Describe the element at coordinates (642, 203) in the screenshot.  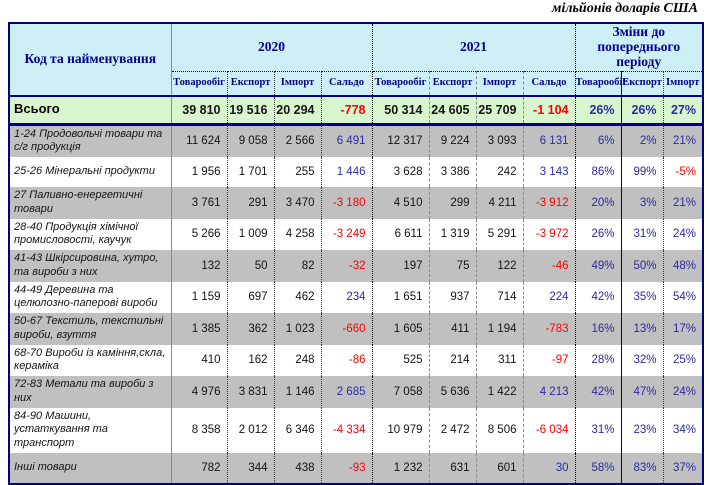
I see `cell: 3%` at that location.